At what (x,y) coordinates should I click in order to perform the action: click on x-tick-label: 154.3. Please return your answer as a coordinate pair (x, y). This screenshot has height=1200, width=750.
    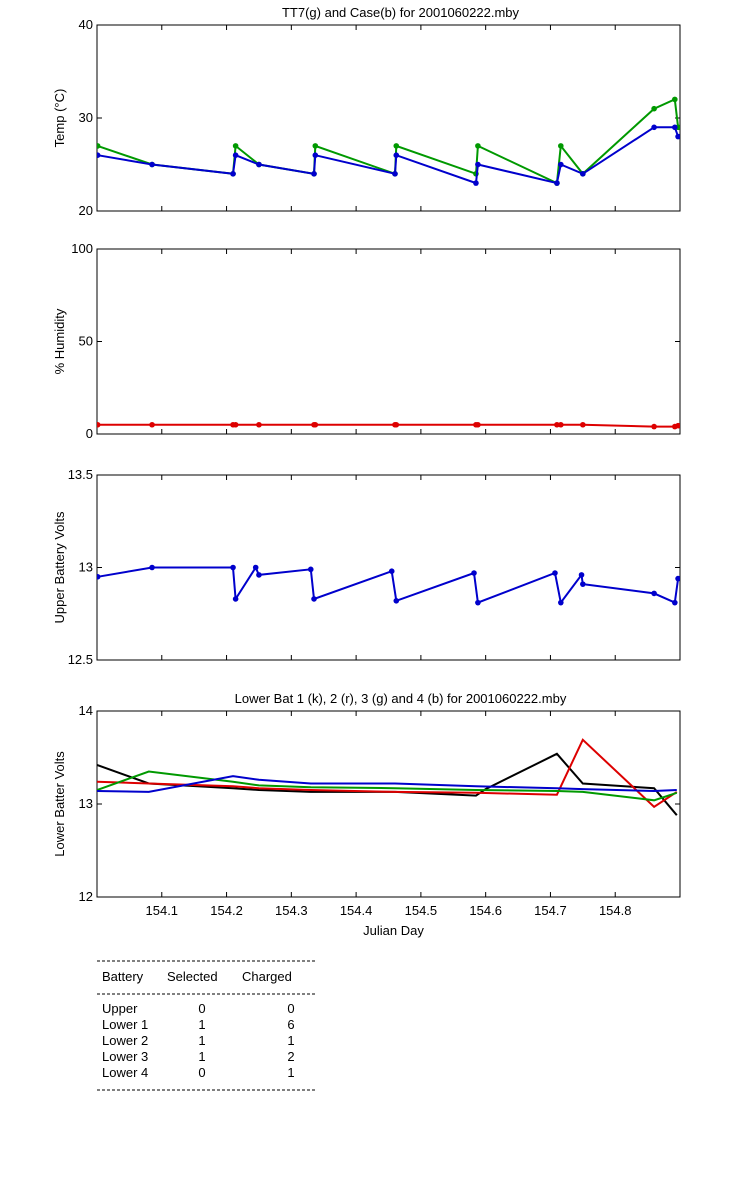
    Looking at the image, I should click on (291, 910).